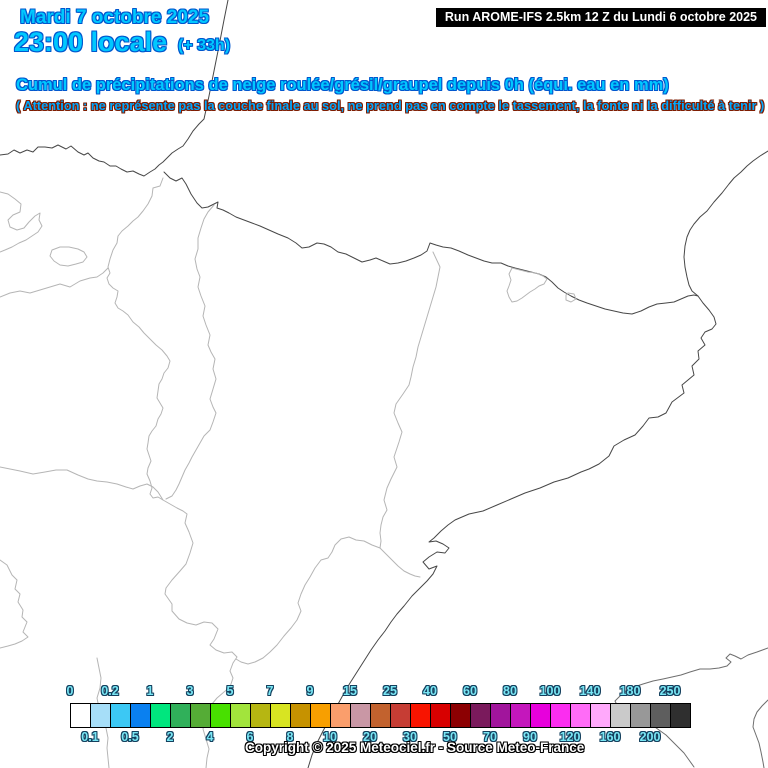 Image resolution: width=768 pixels, height=768 pixels. I want to click on legend-threshold-label: 7, so click(270, 691).